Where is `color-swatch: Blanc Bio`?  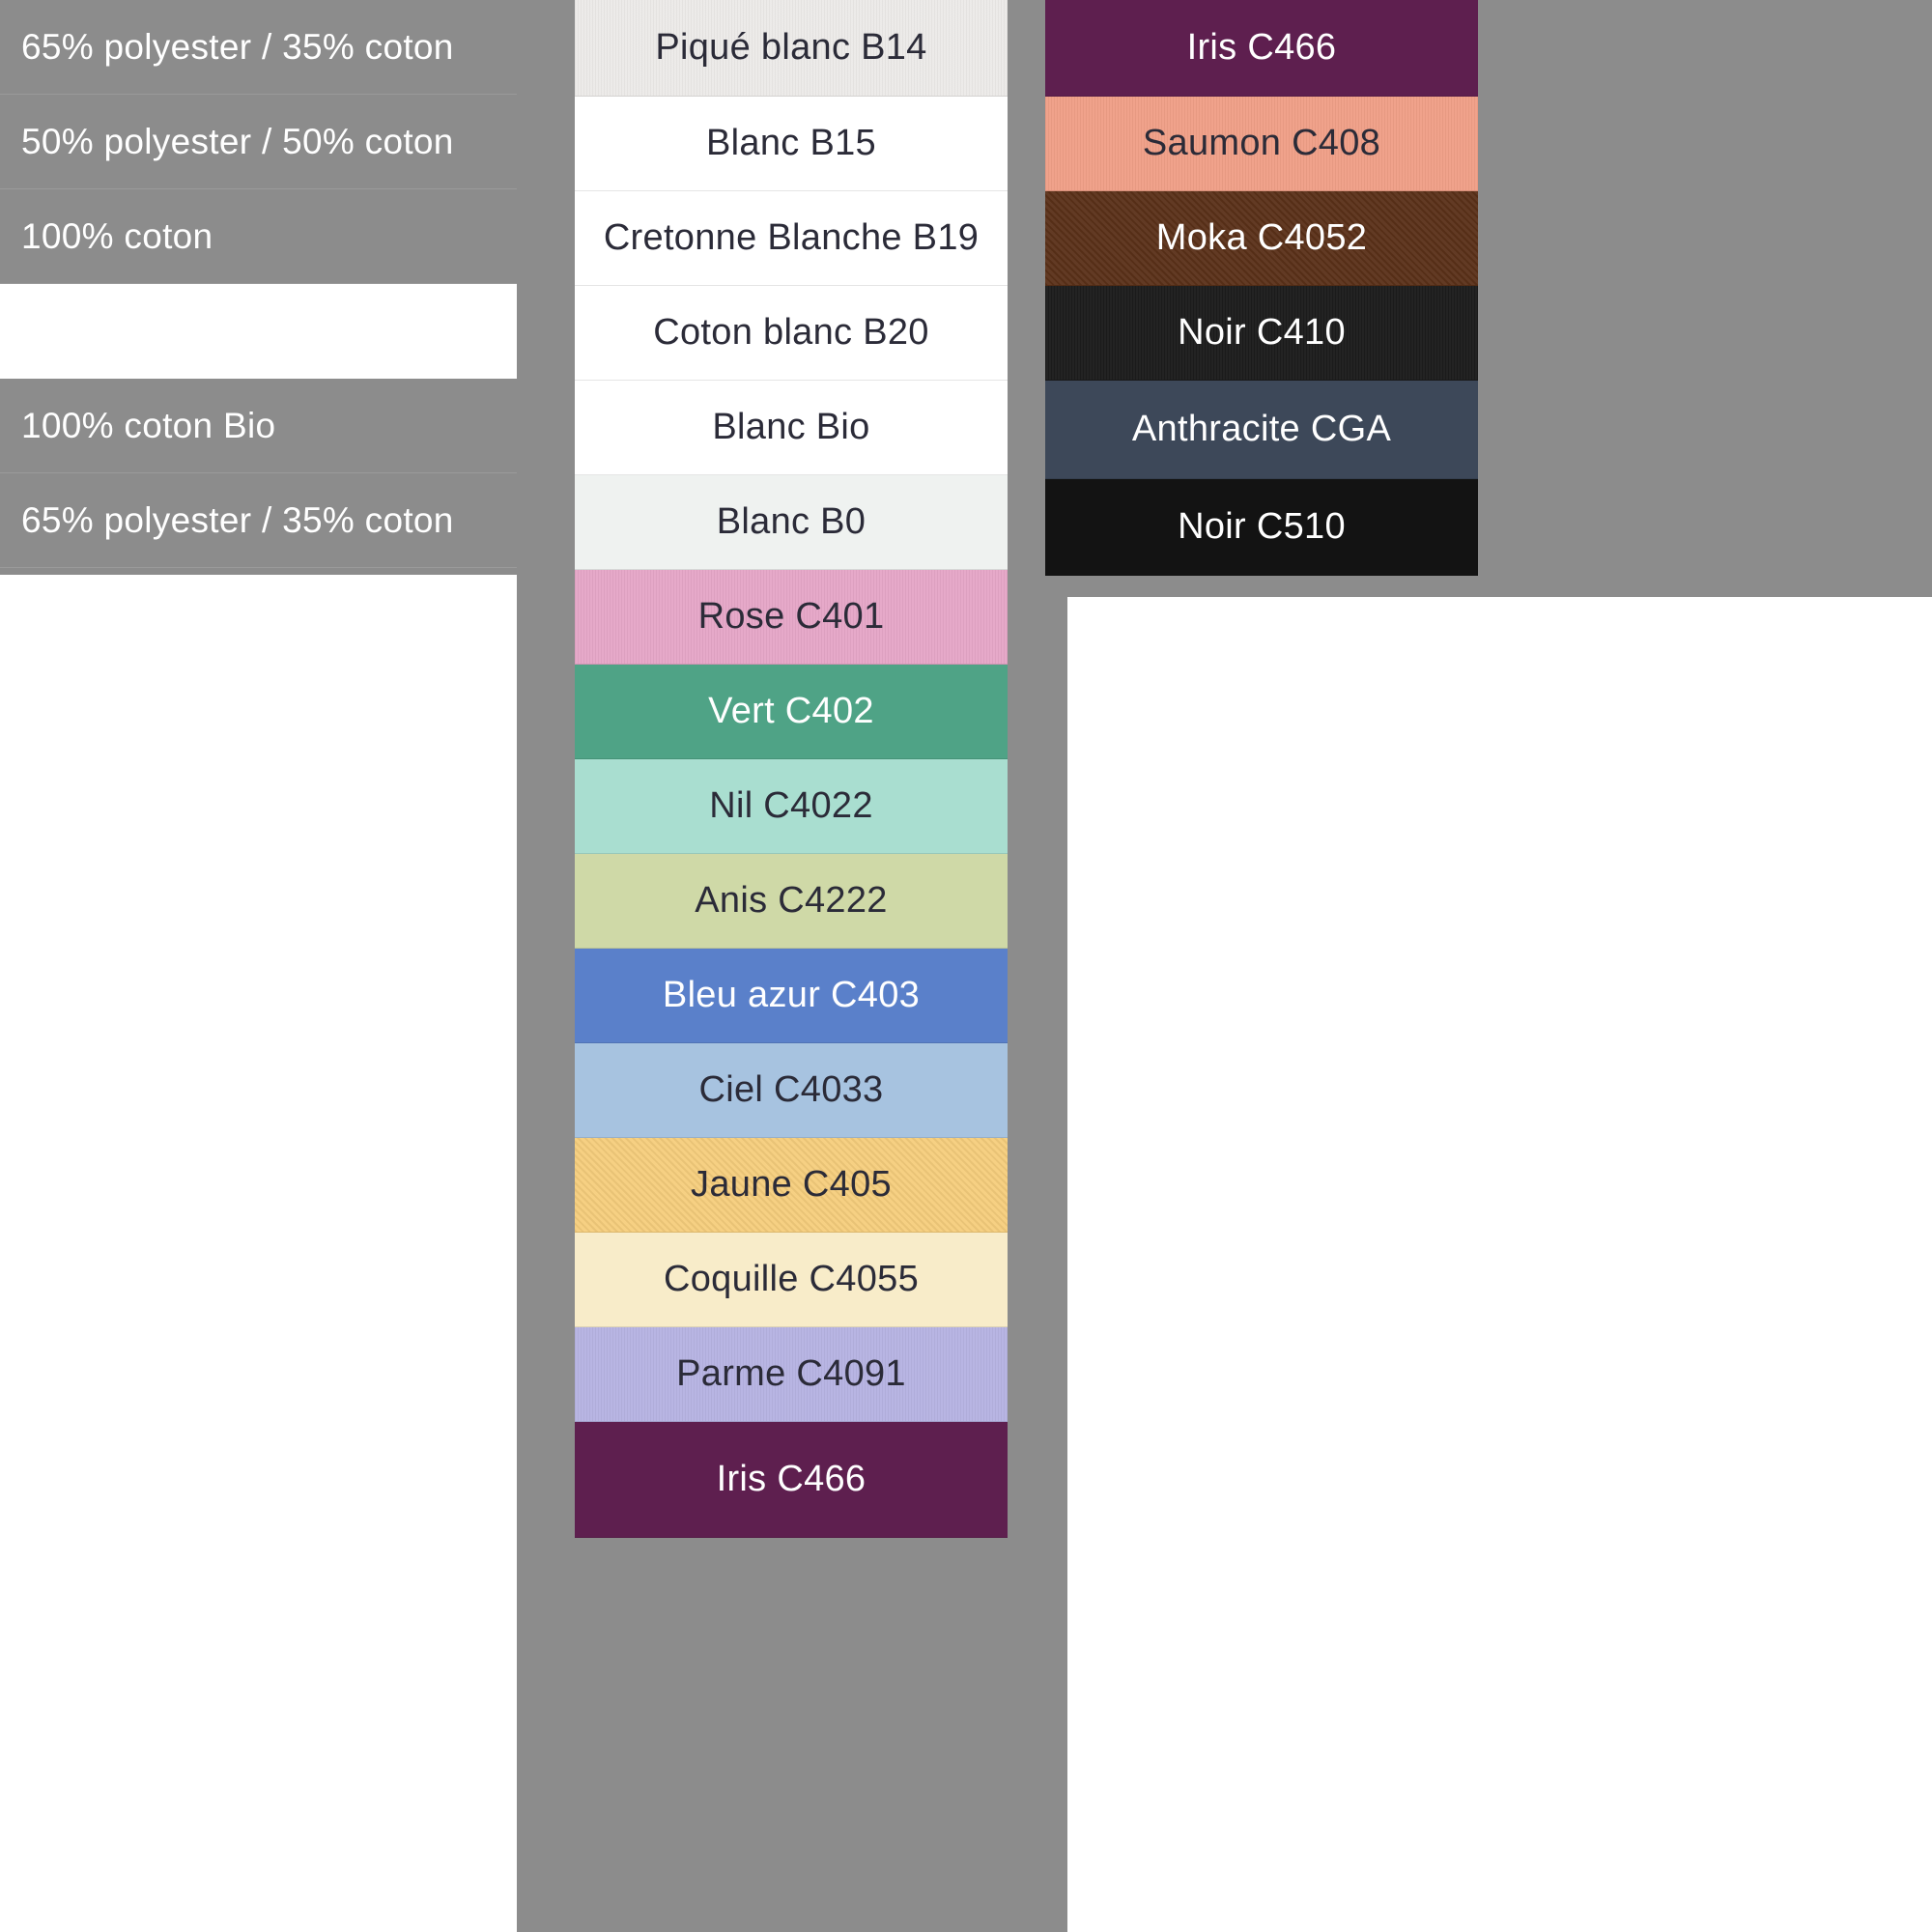
color-swatch: Blanc Bio is located at coordinates (791, 428).